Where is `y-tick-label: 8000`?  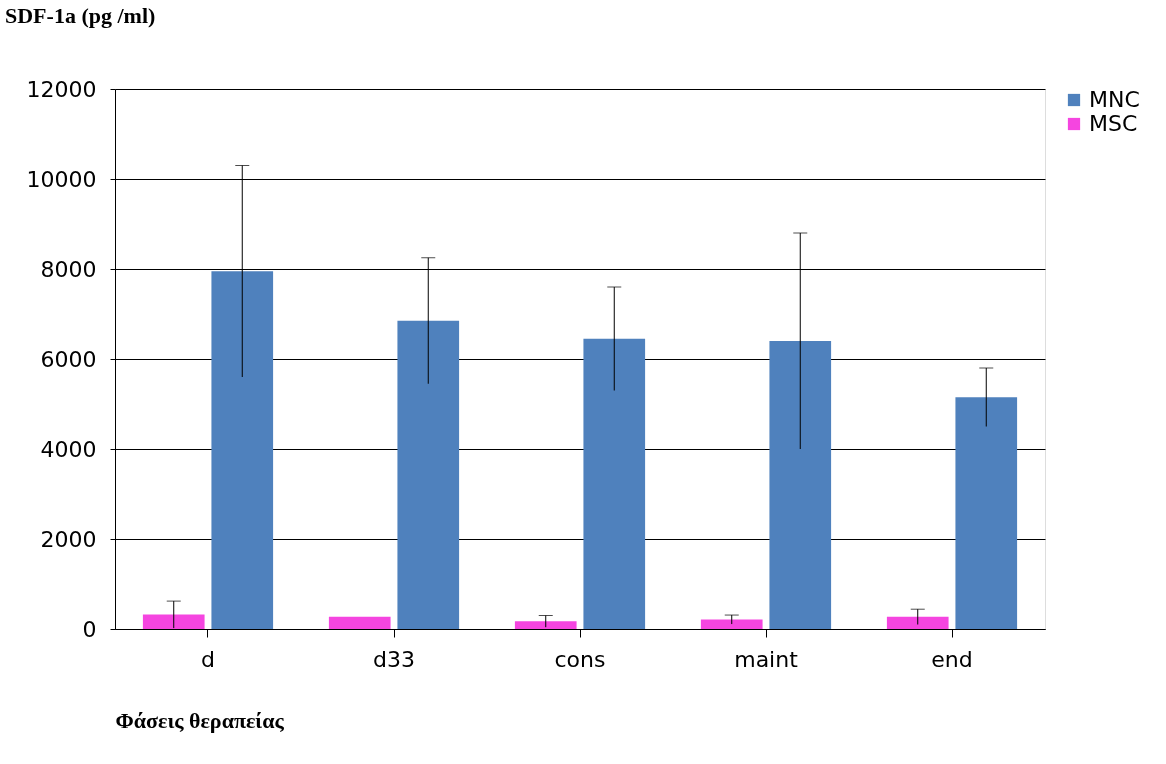 y-tick-label: 8000 is located at coordinates (68, 269).